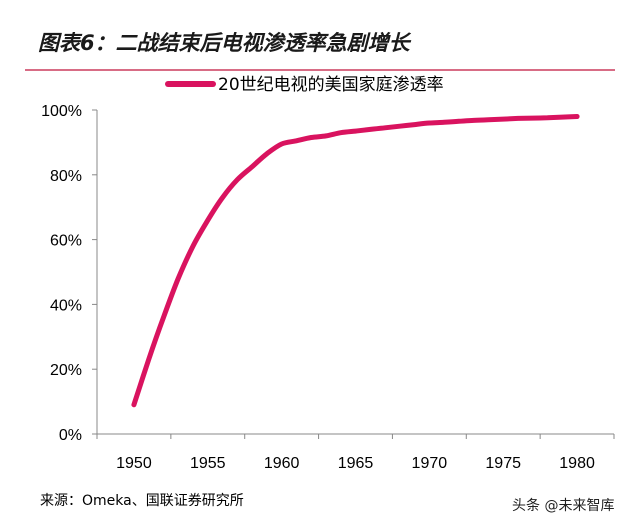  Describe the element at coordinates (70, 435) in the screenshot. I see `y-tick-label: 0%` at that location.